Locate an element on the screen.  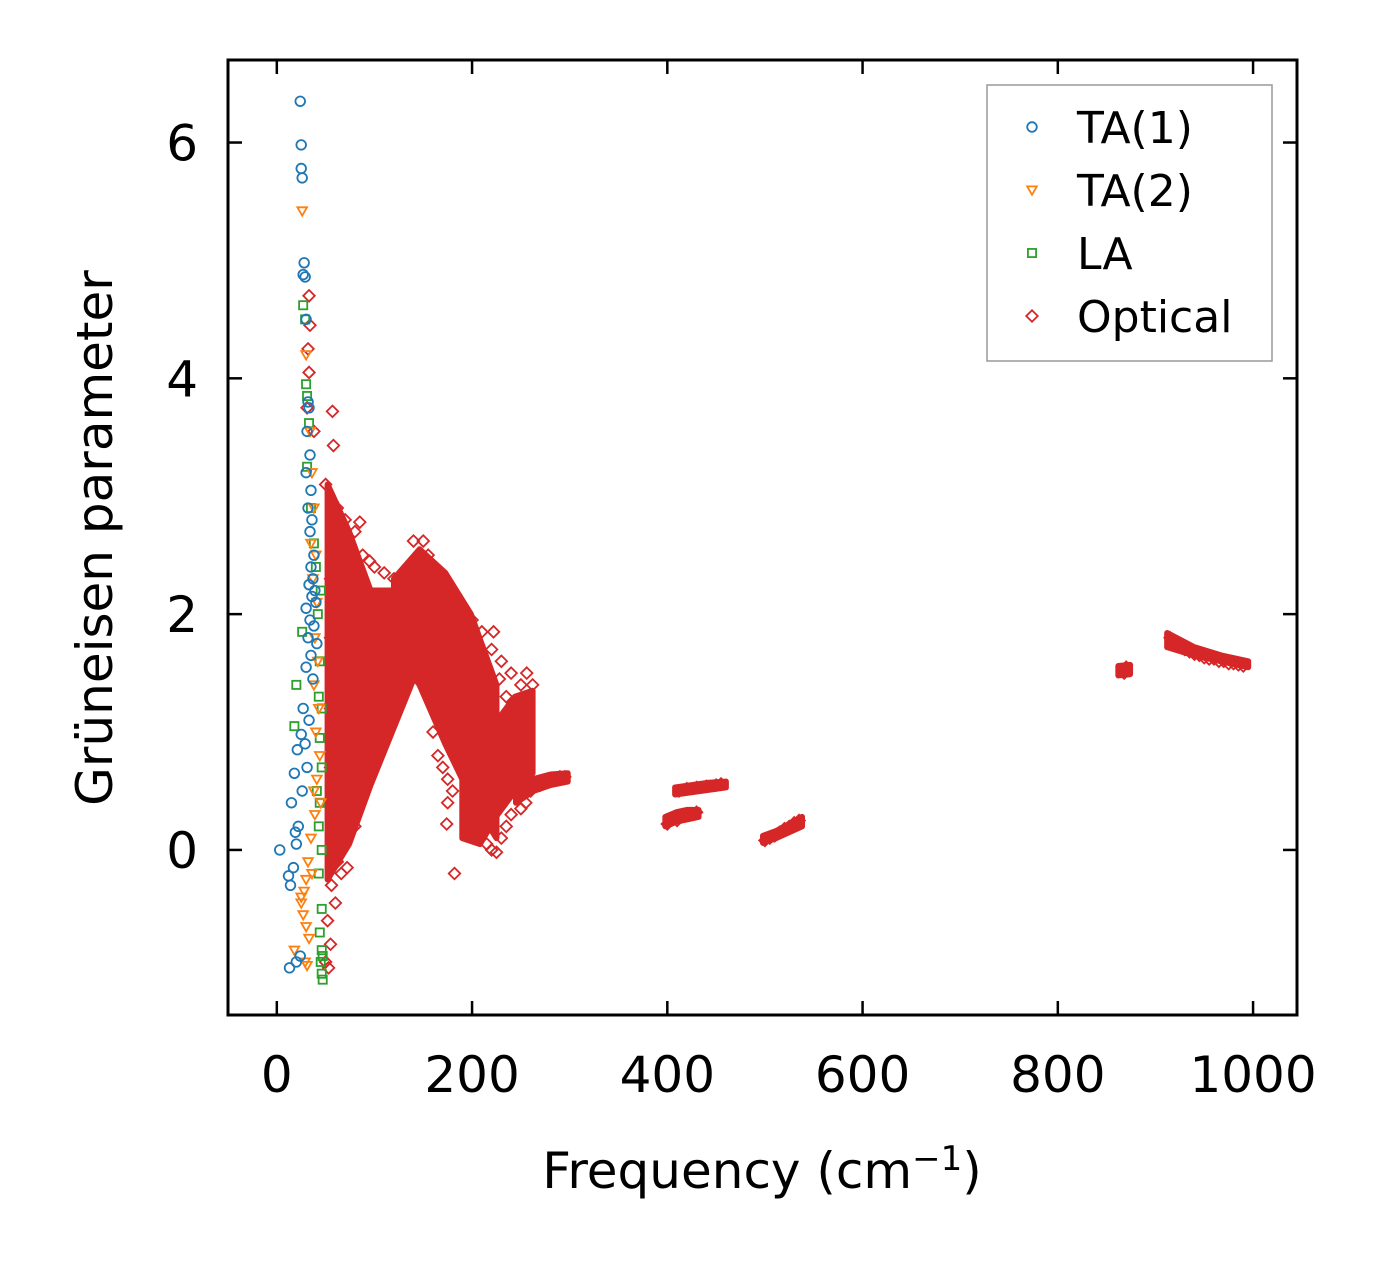
legend: TA(1) TA(2) LA Optical is located at coordinates (1129, 223).